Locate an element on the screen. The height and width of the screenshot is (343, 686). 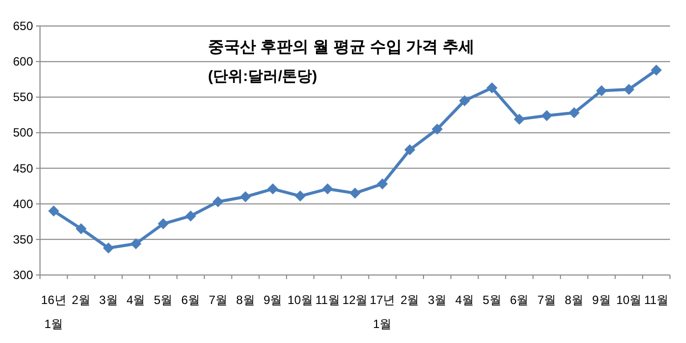
y-tick-label: 500 is located at coordinates (23, 133).